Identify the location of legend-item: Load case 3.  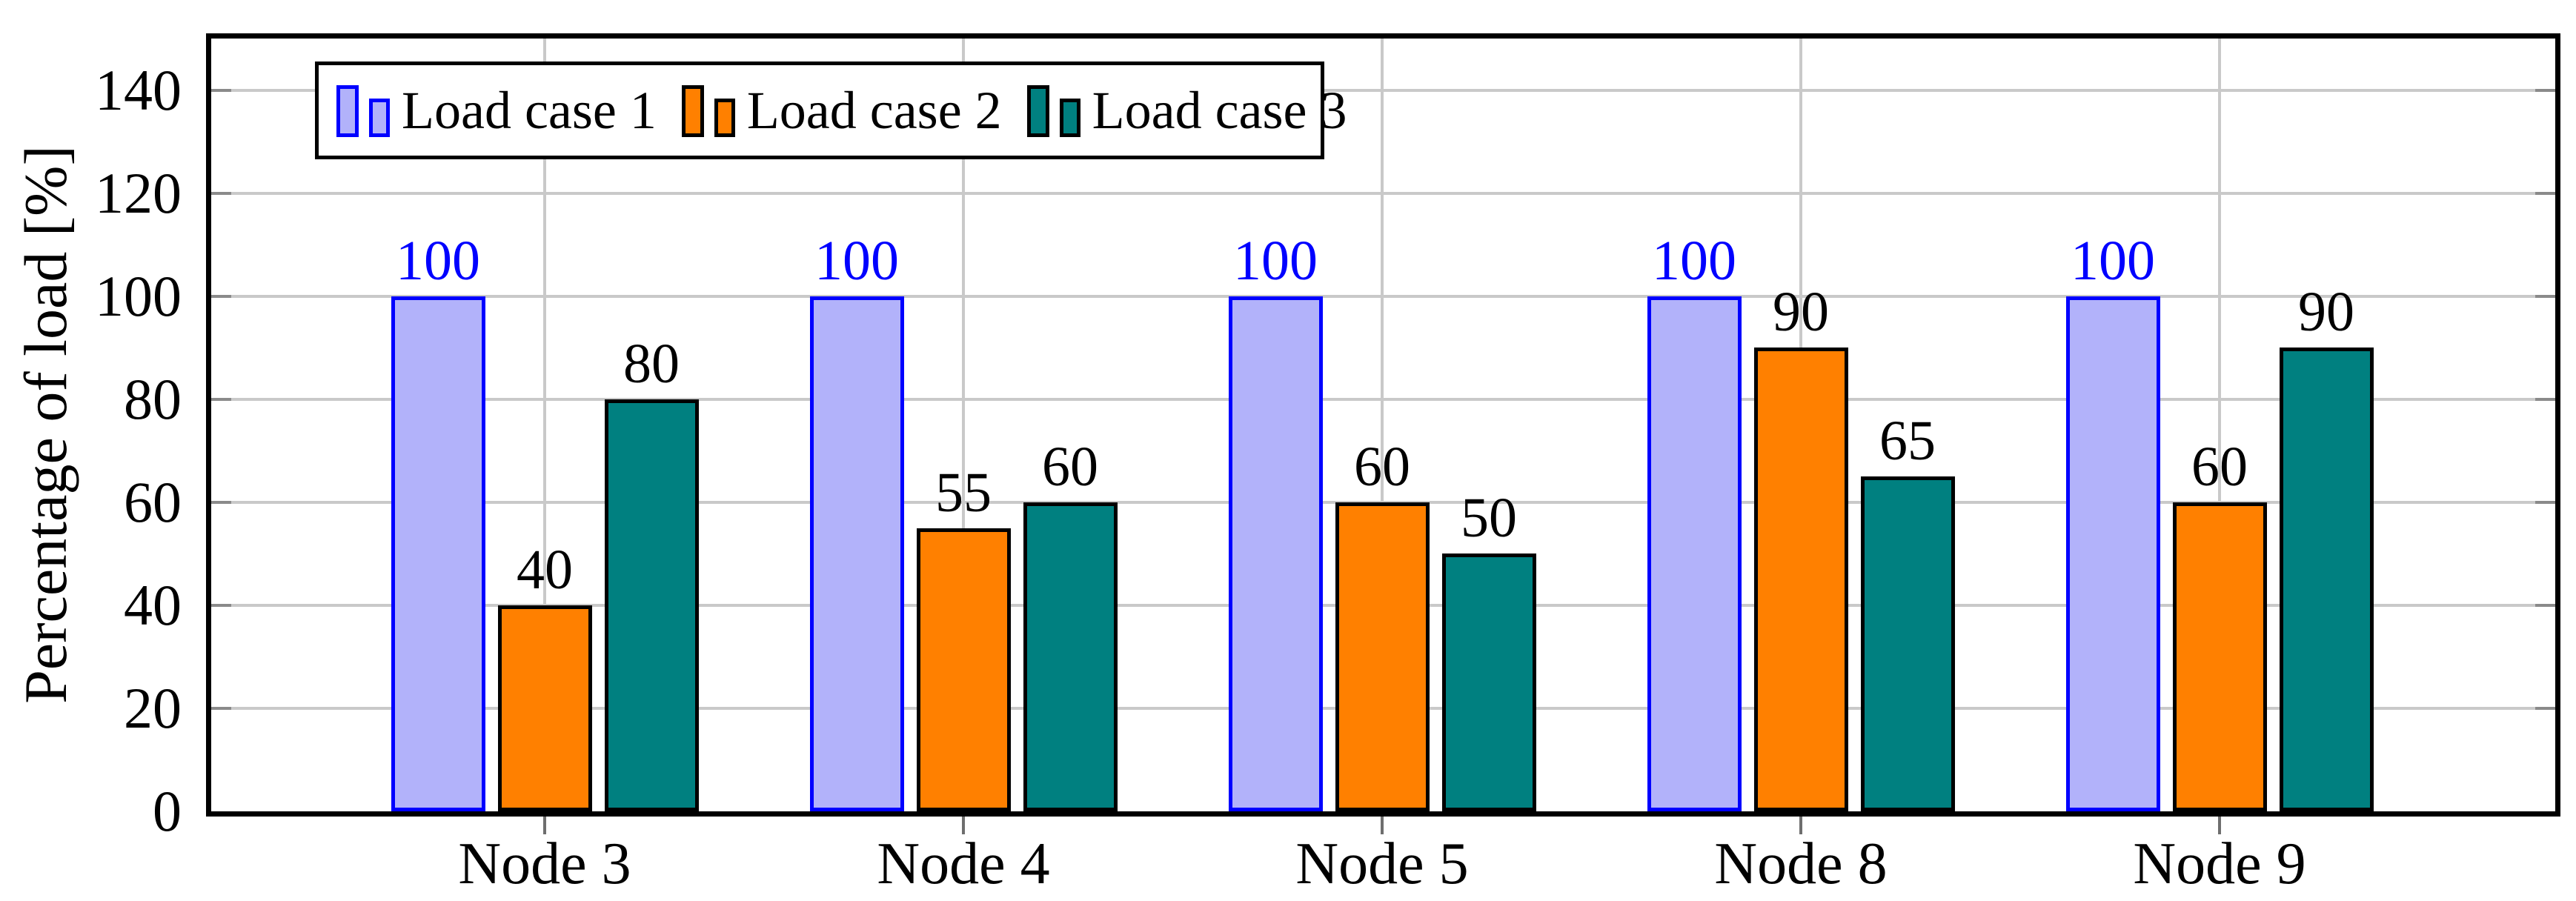
(1186, 110).